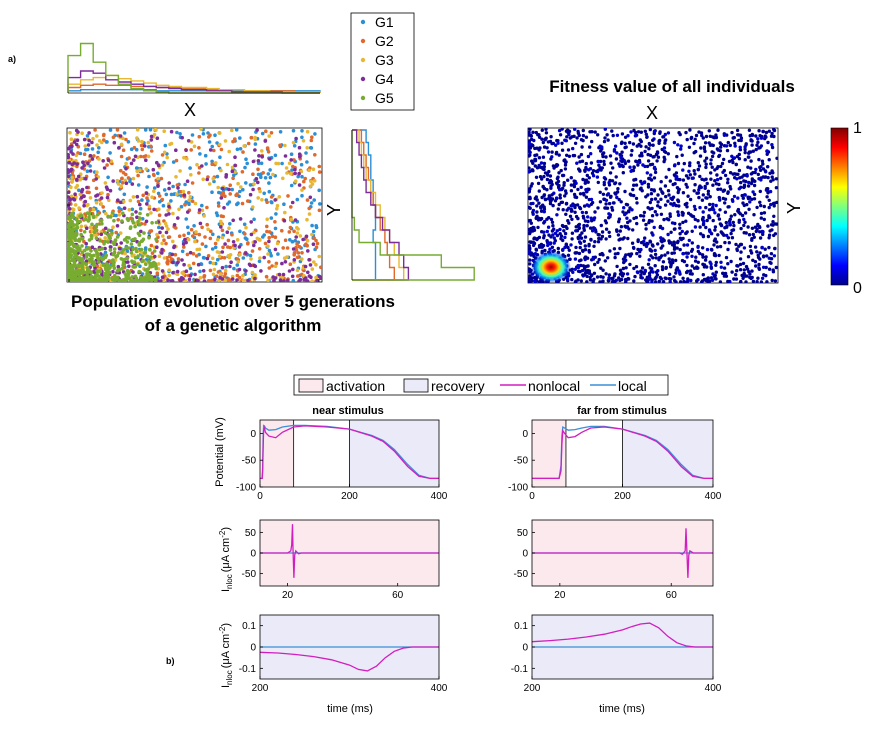  I want to click on fitness-y-label: Y, so click(794, 208).